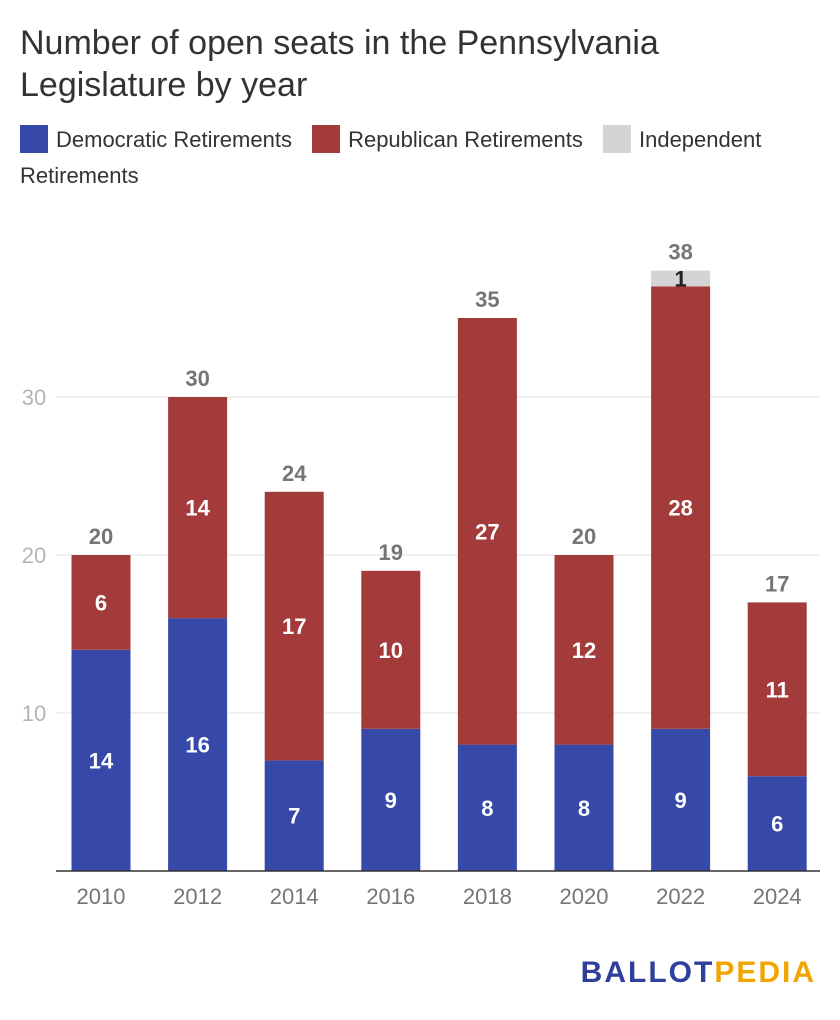  I want to click on bar-segment-2010-democratic, so click(101, 760).